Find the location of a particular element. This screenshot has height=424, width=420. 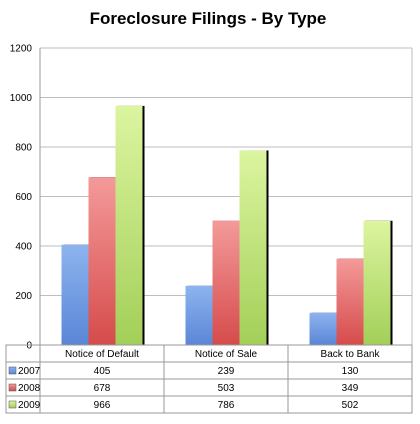

data-table-value: 349 is located at coordinates (350, 388).